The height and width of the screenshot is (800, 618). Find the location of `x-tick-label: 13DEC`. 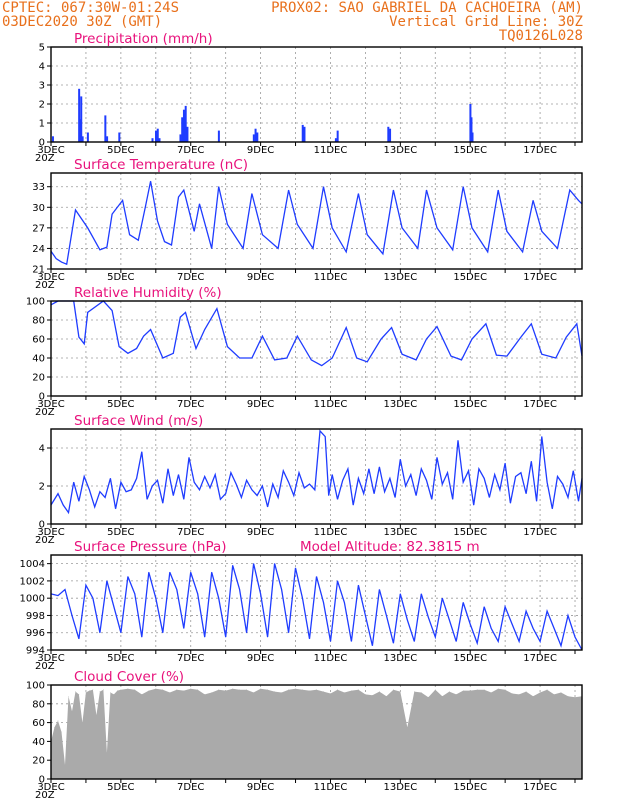

x-tick-label: 13DEC is located at coordinates (400, 404).